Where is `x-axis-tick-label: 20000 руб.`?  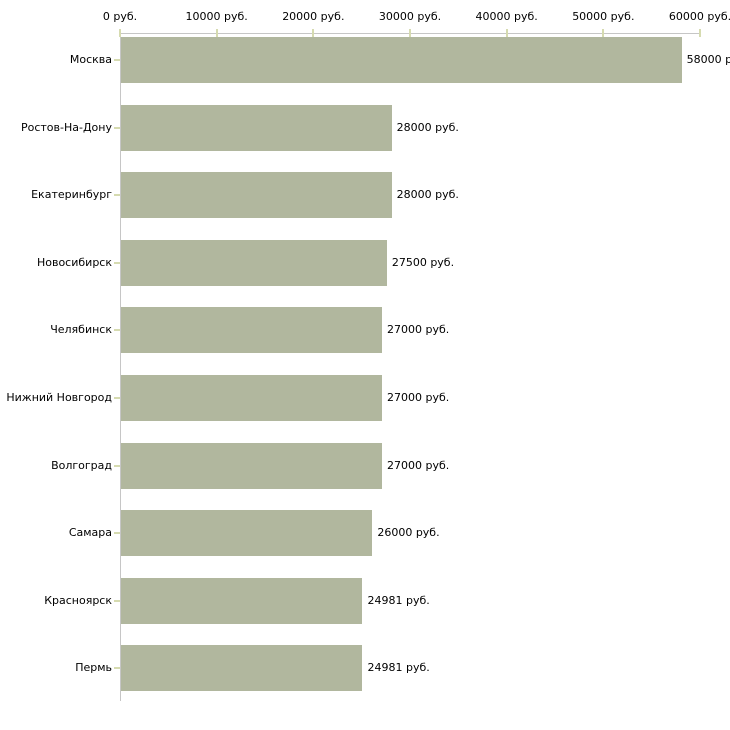
x-axis-tick-label: 20000 руб. is located at coordinates (313, 16).